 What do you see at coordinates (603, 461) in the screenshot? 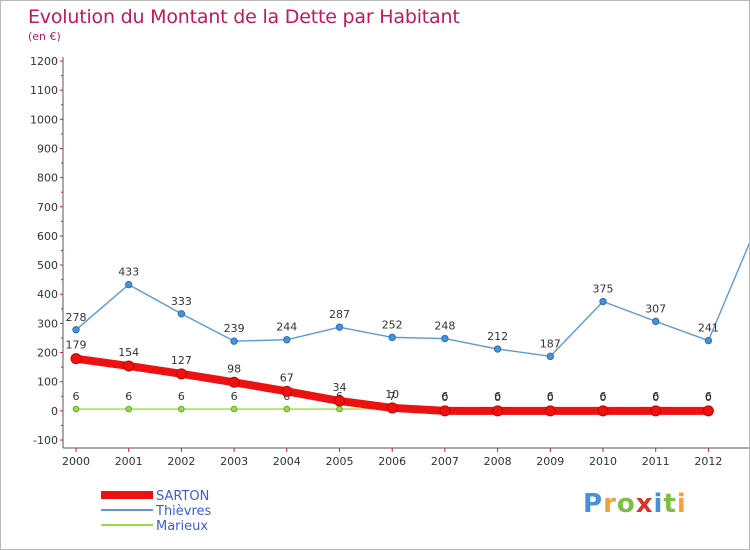
I see `x-tick-label: 2010` at bounding box center [603, 461].